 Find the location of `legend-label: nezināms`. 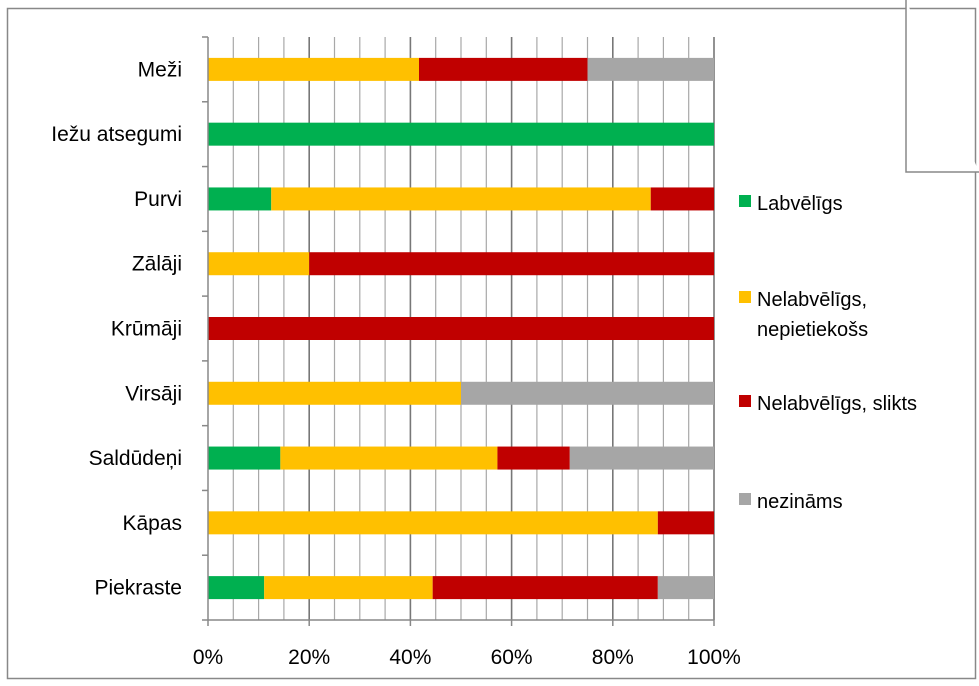

legend-label: nezināms is located at coordinates (800, 502).